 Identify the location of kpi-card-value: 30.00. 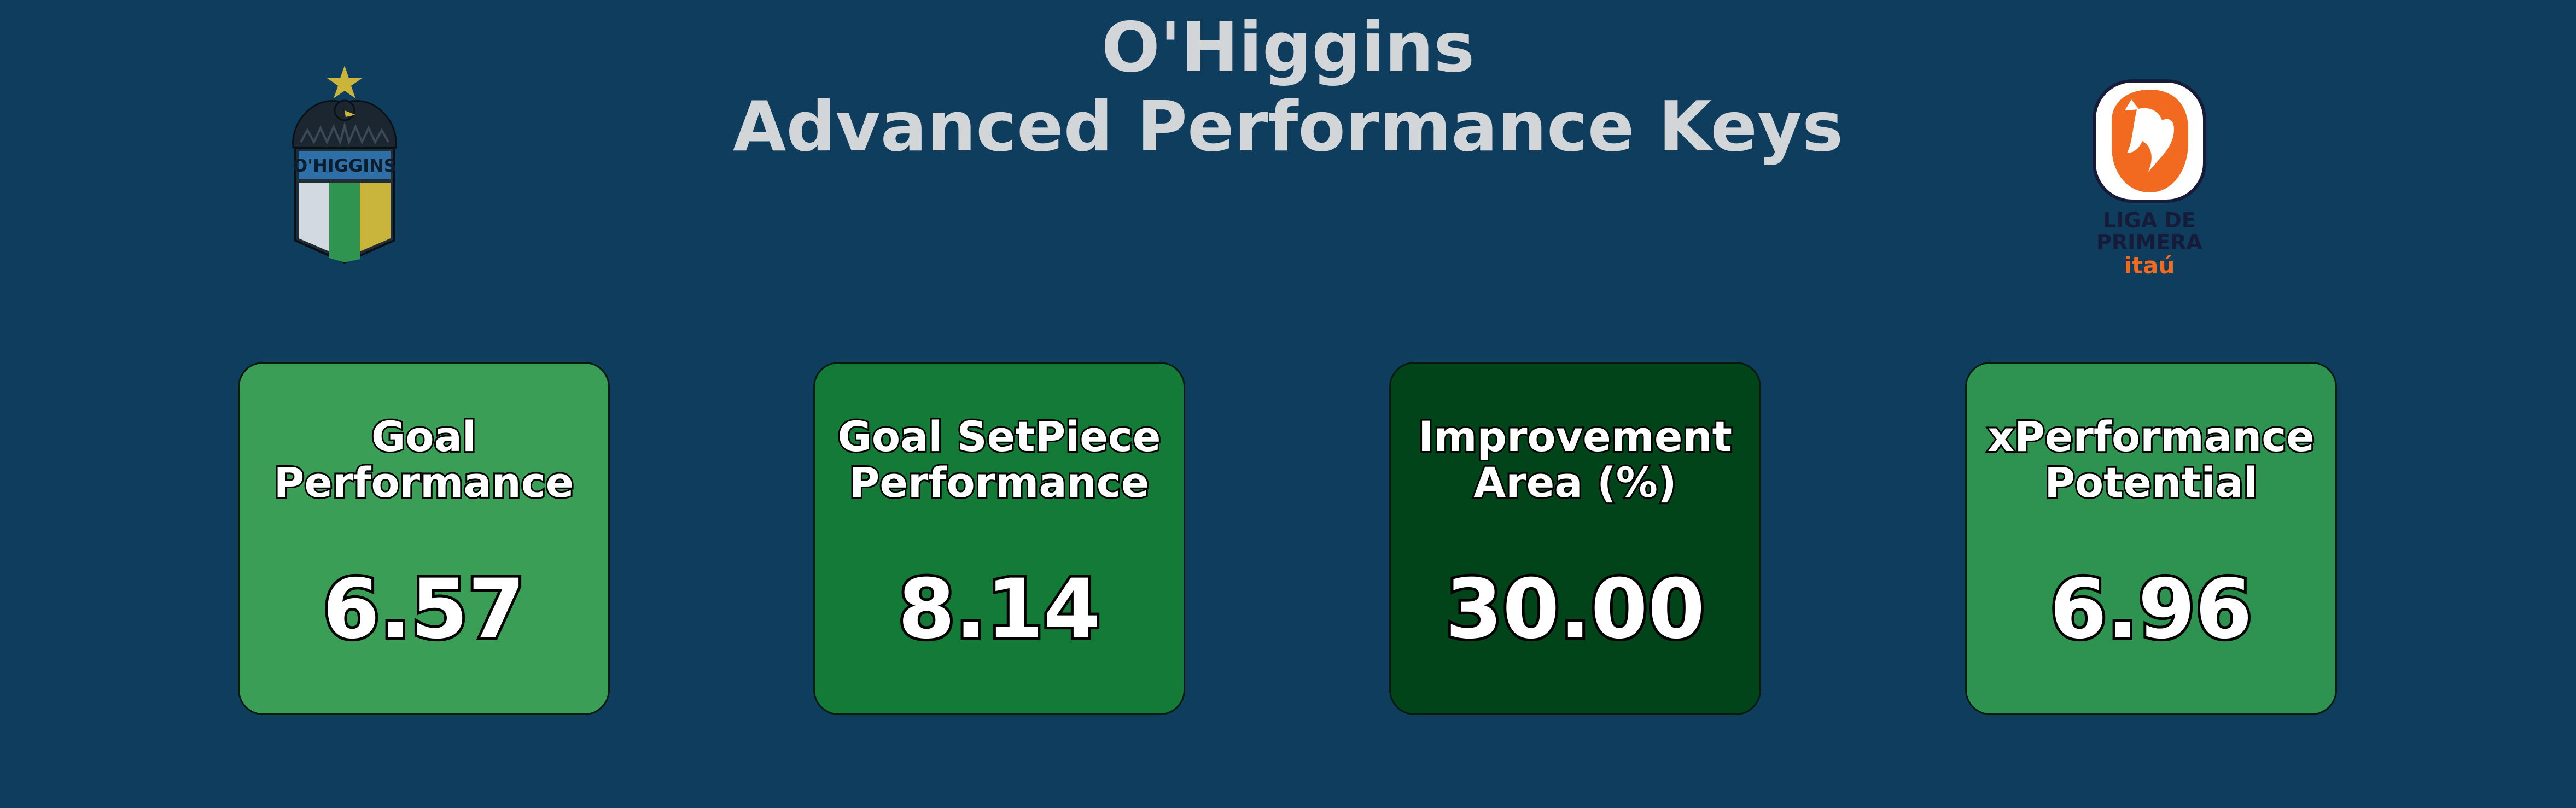
(1575, 609).